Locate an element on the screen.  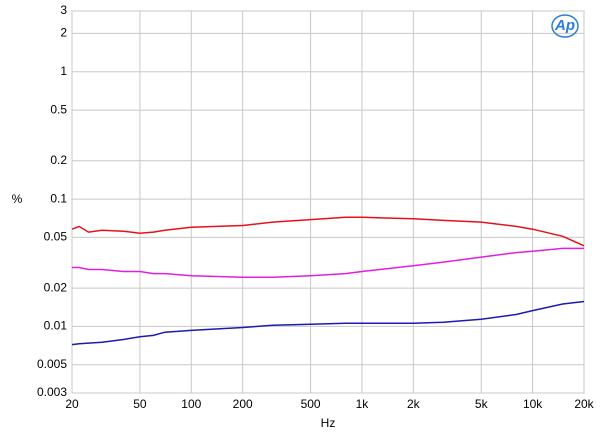
y-axis-label: % is located at coordinates (17, 199).